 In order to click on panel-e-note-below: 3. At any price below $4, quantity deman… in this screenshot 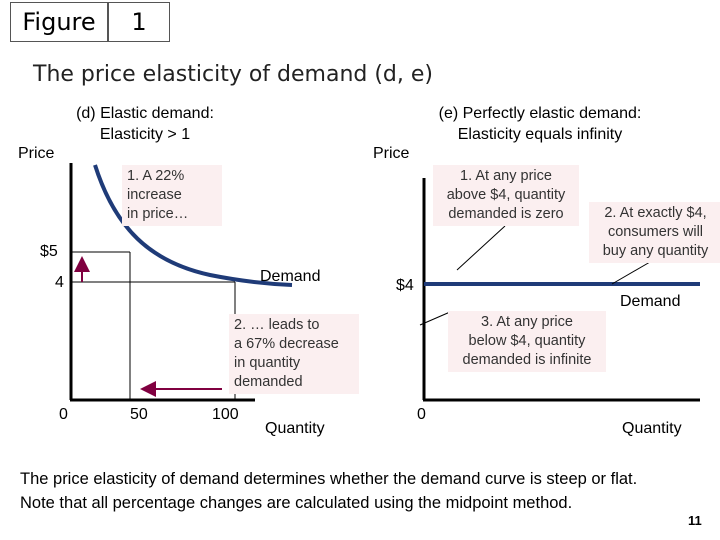, I will do `click(527, 341)`.